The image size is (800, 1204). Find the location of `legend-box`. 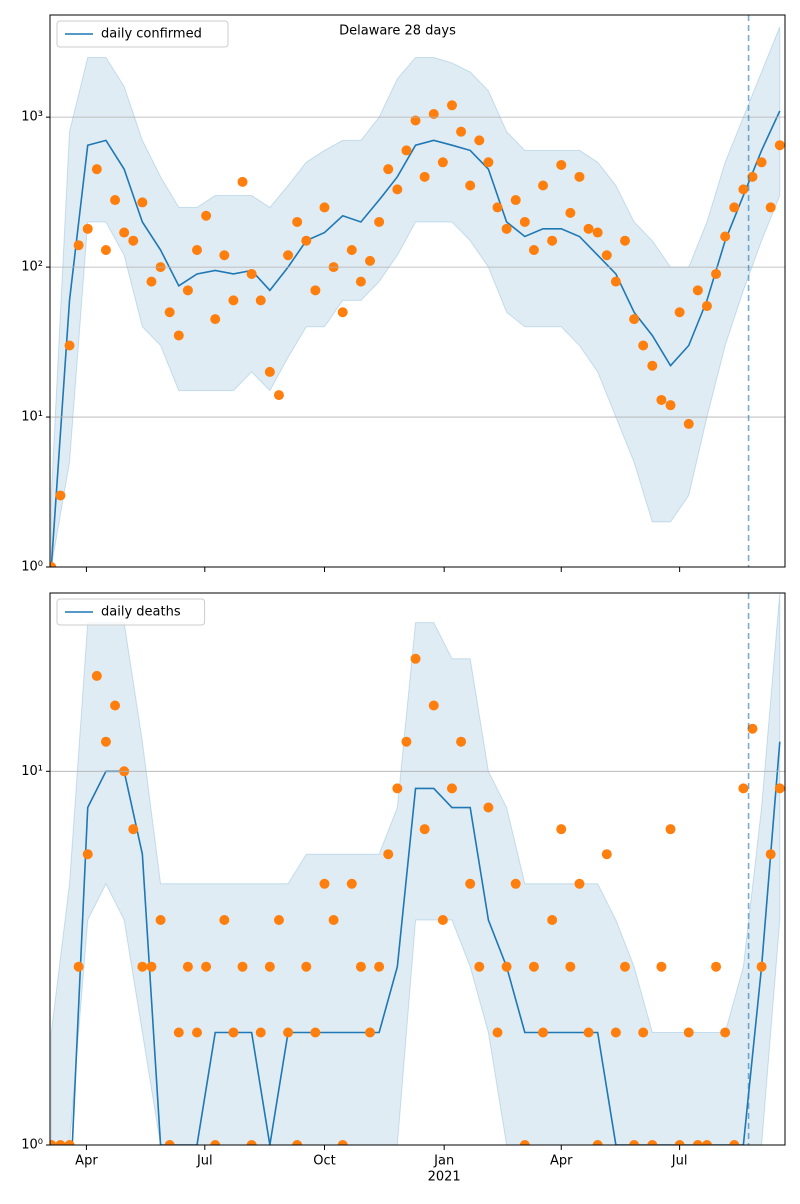

legend-box is located at coordinates (131, 612).